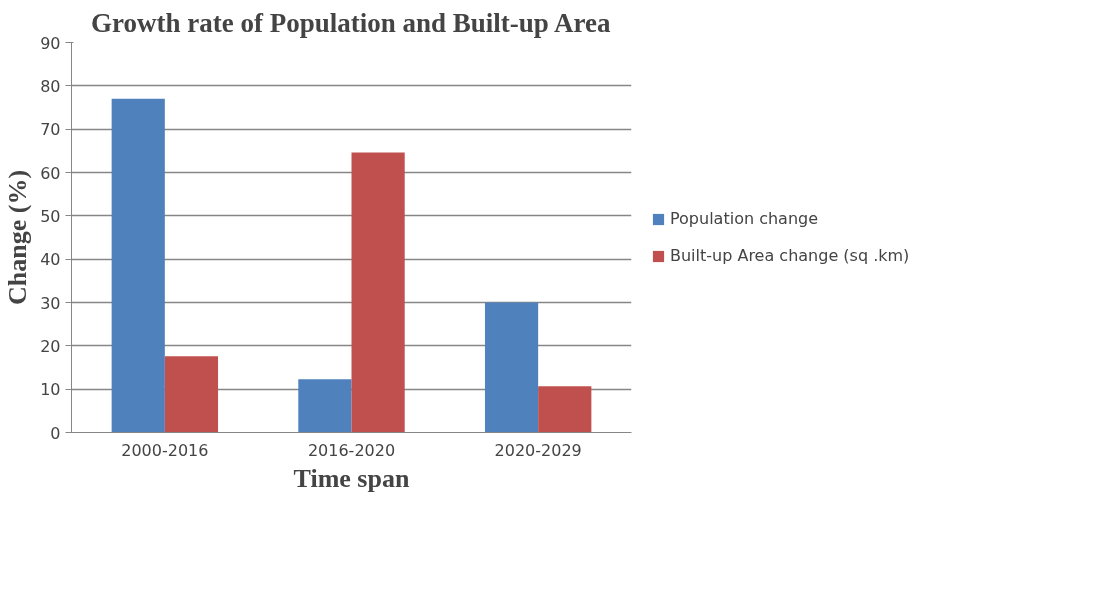 The width and height of the screenshot is (1099, 615). Describe the element at coordinates (18, 237) in the screenshot. I see `y-axis-title: Change (%)` at that location.